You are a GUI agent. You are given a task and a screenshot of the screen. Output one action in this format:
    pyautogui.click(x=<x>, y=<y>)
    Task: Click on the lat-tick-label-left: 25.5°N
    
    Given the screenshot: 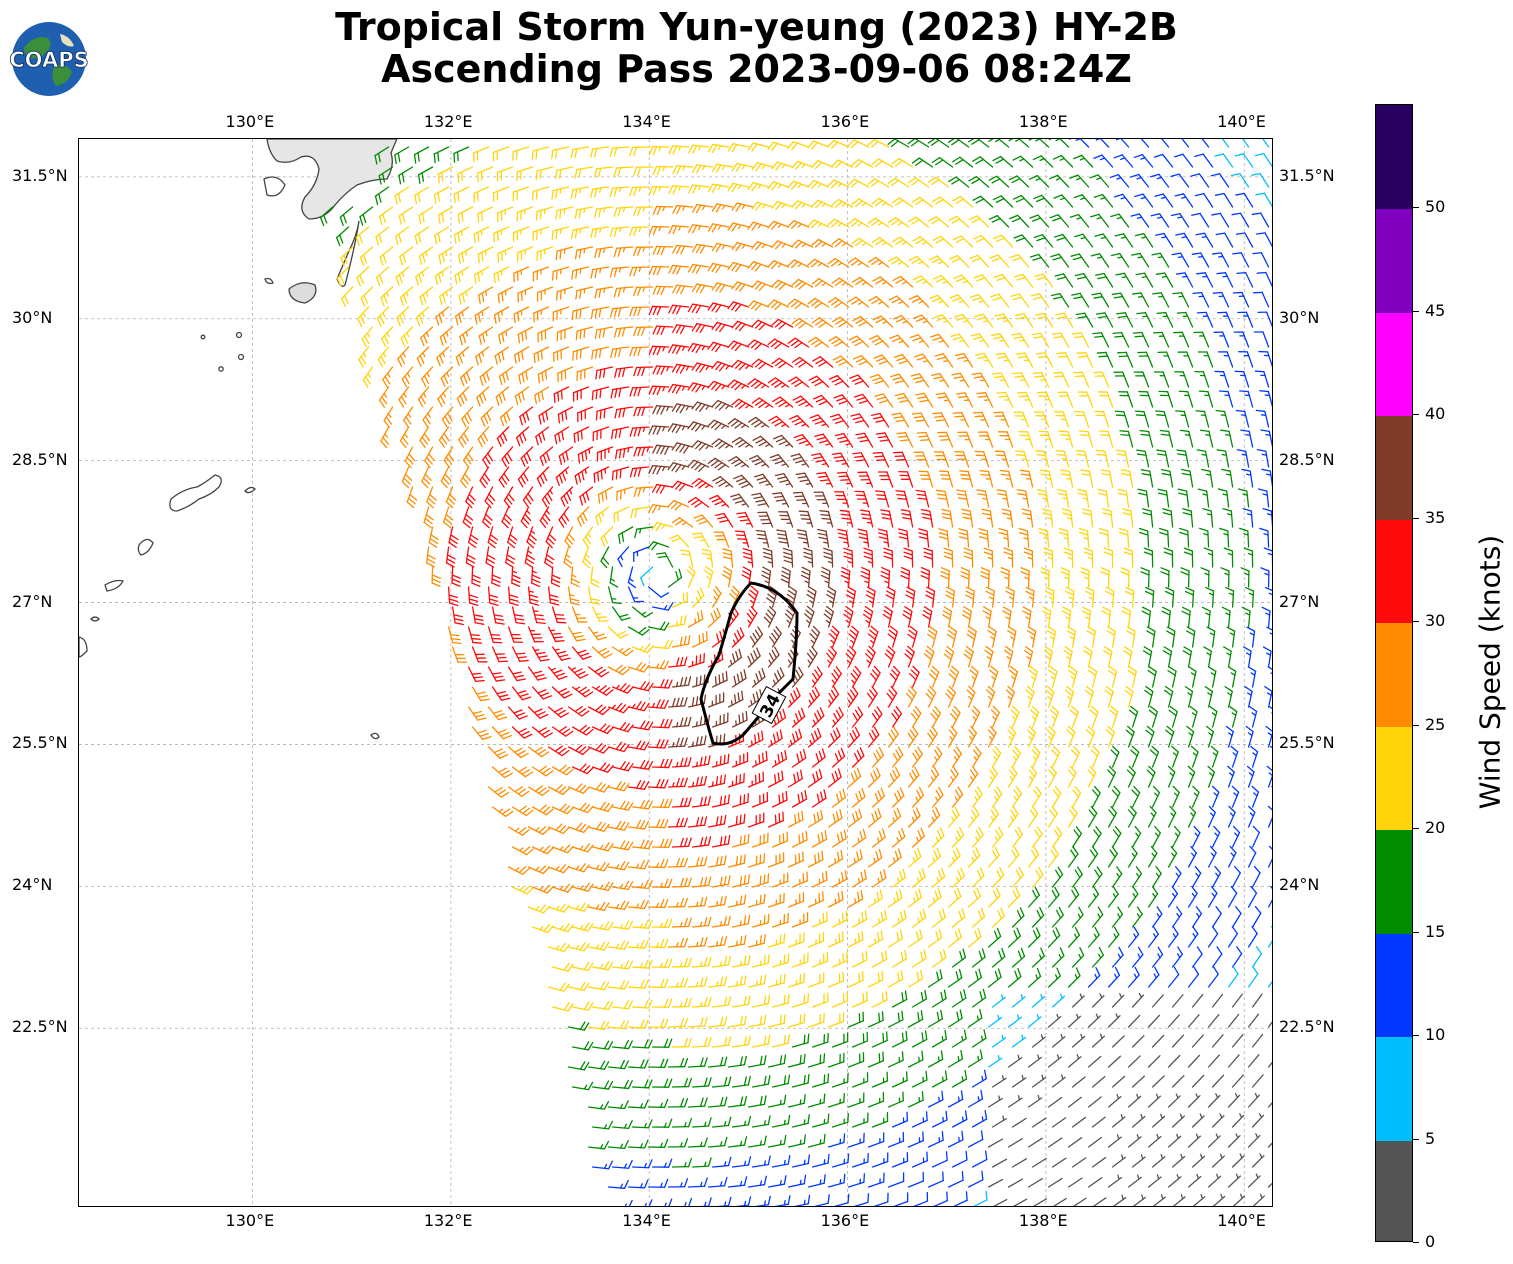 What is the action you would take?
    pyautogui.click(x=40, y=743)
    